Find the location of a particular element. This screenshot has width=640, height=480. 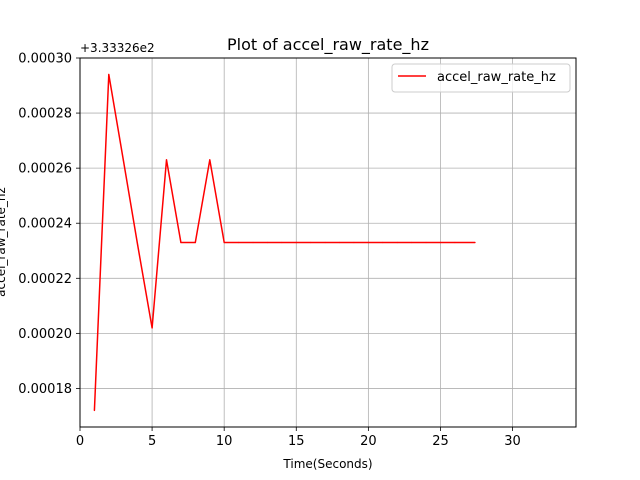

x-tick-label: 0 is located at coordinates (80, 441).